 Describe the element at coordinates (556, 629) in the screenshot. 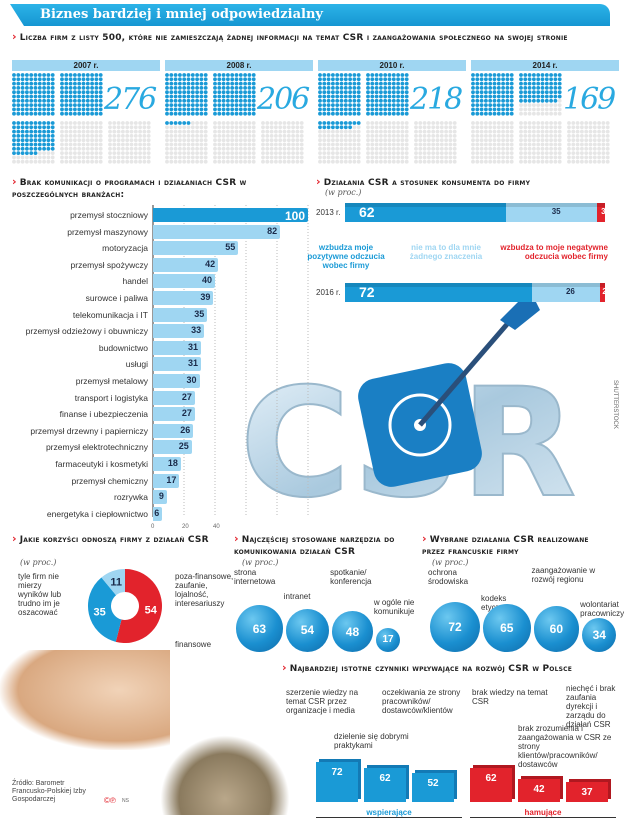

I see `bubble: 60` at that location.